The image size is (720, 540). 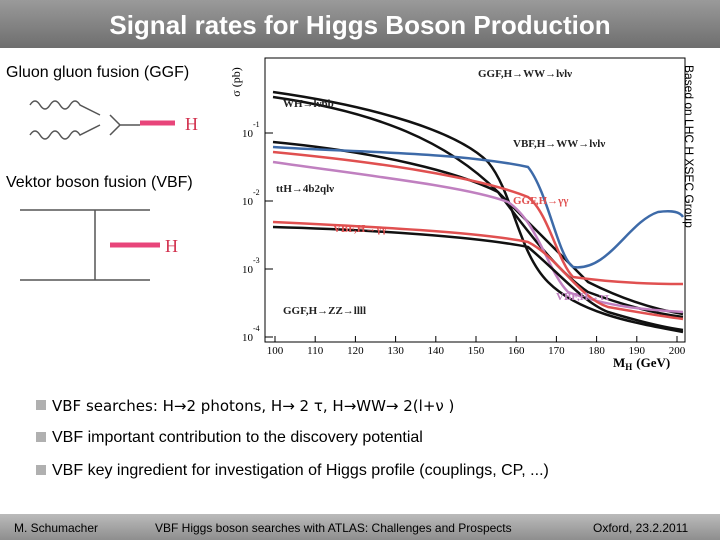 I want to click on x-tick-label: 180, so click(x=596, y=351).